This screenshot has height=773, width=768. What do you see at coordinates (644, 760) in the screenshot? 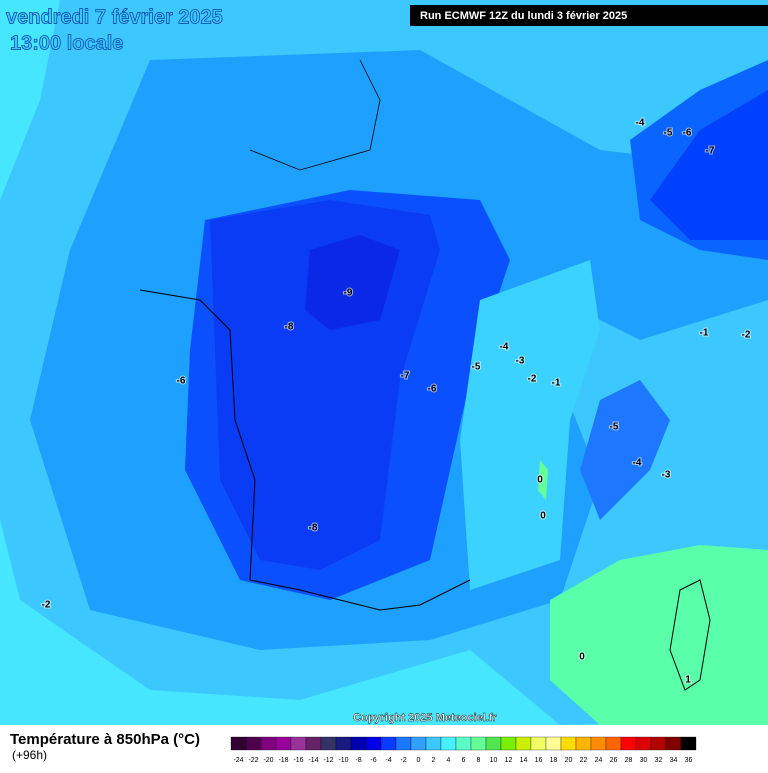
I see `colorbar-tick: 30` at bounding box center [644, 760].